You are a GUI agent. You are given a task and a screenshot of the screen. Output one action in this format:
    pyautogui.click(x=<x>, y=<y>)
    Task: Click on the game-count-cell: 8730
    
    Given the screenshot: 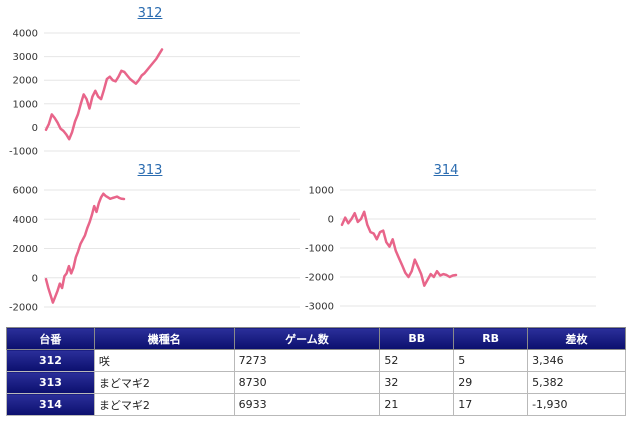 What is the action you would take?
    pyautogui.click(x=307, y=382)
    